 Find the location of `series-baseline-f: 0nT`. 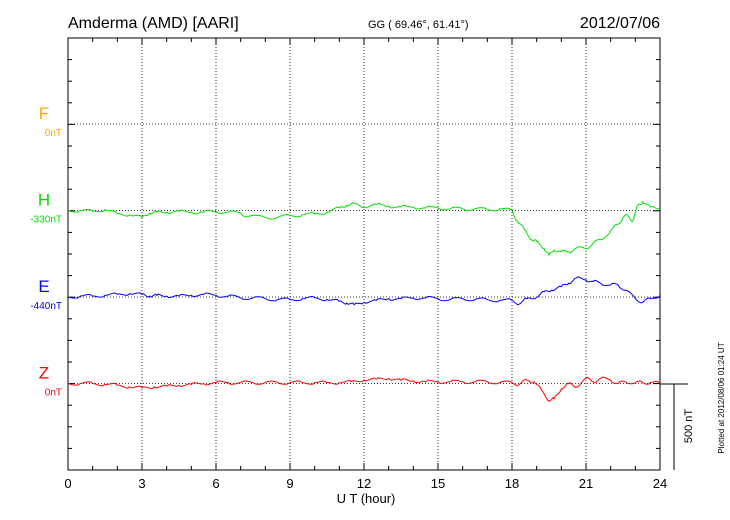

series-baseline-f: 0nT is located at coordinates (53, 133).